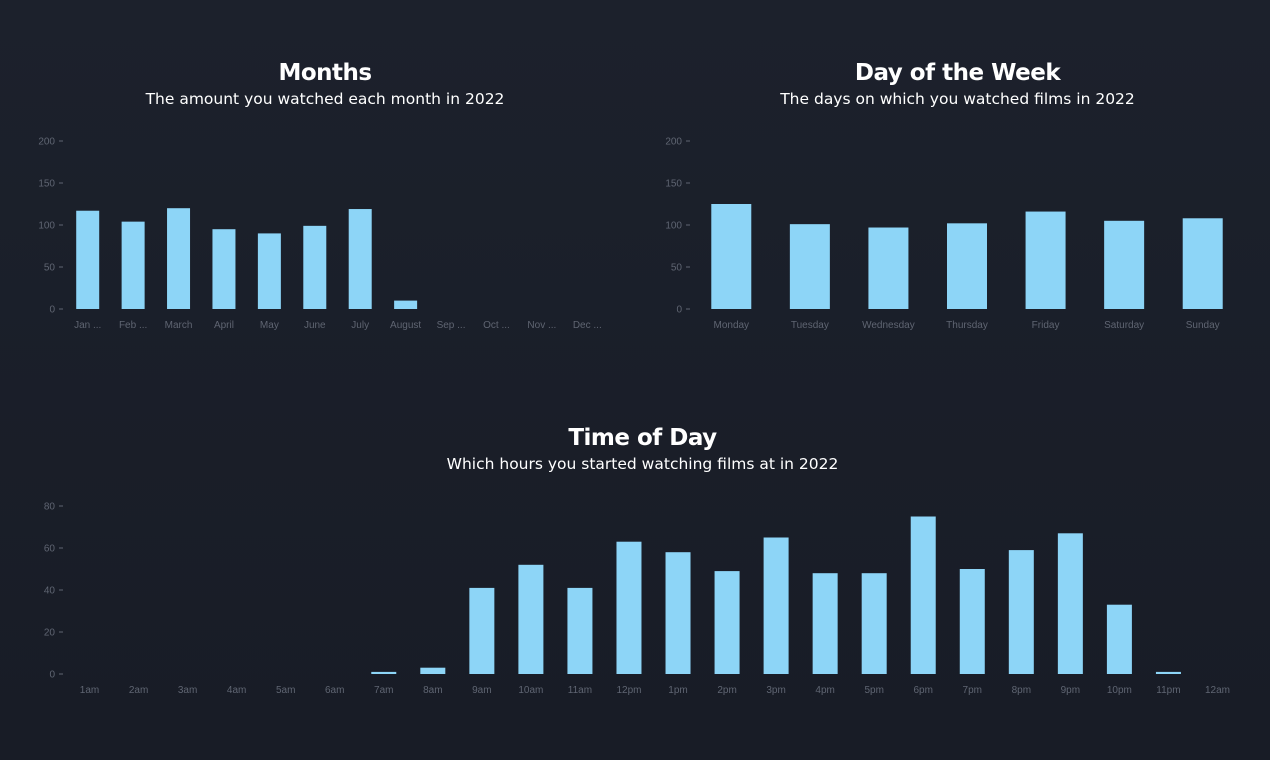  Describe the element at coordinates (187, 690) in the screenshot. I see `hour-x-tick-label: 3am` at that location.